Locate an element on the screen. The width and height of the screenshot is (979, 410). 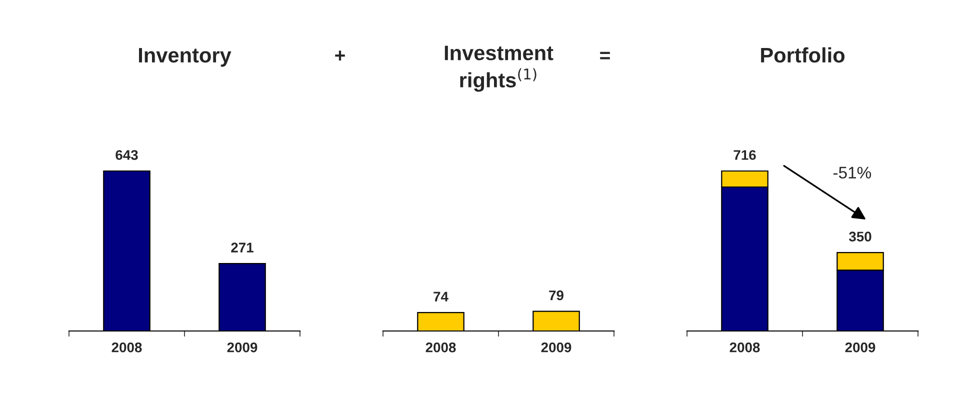
chart-title: Investment rights$^{(1)}$ is located at coordinates (499, 69).